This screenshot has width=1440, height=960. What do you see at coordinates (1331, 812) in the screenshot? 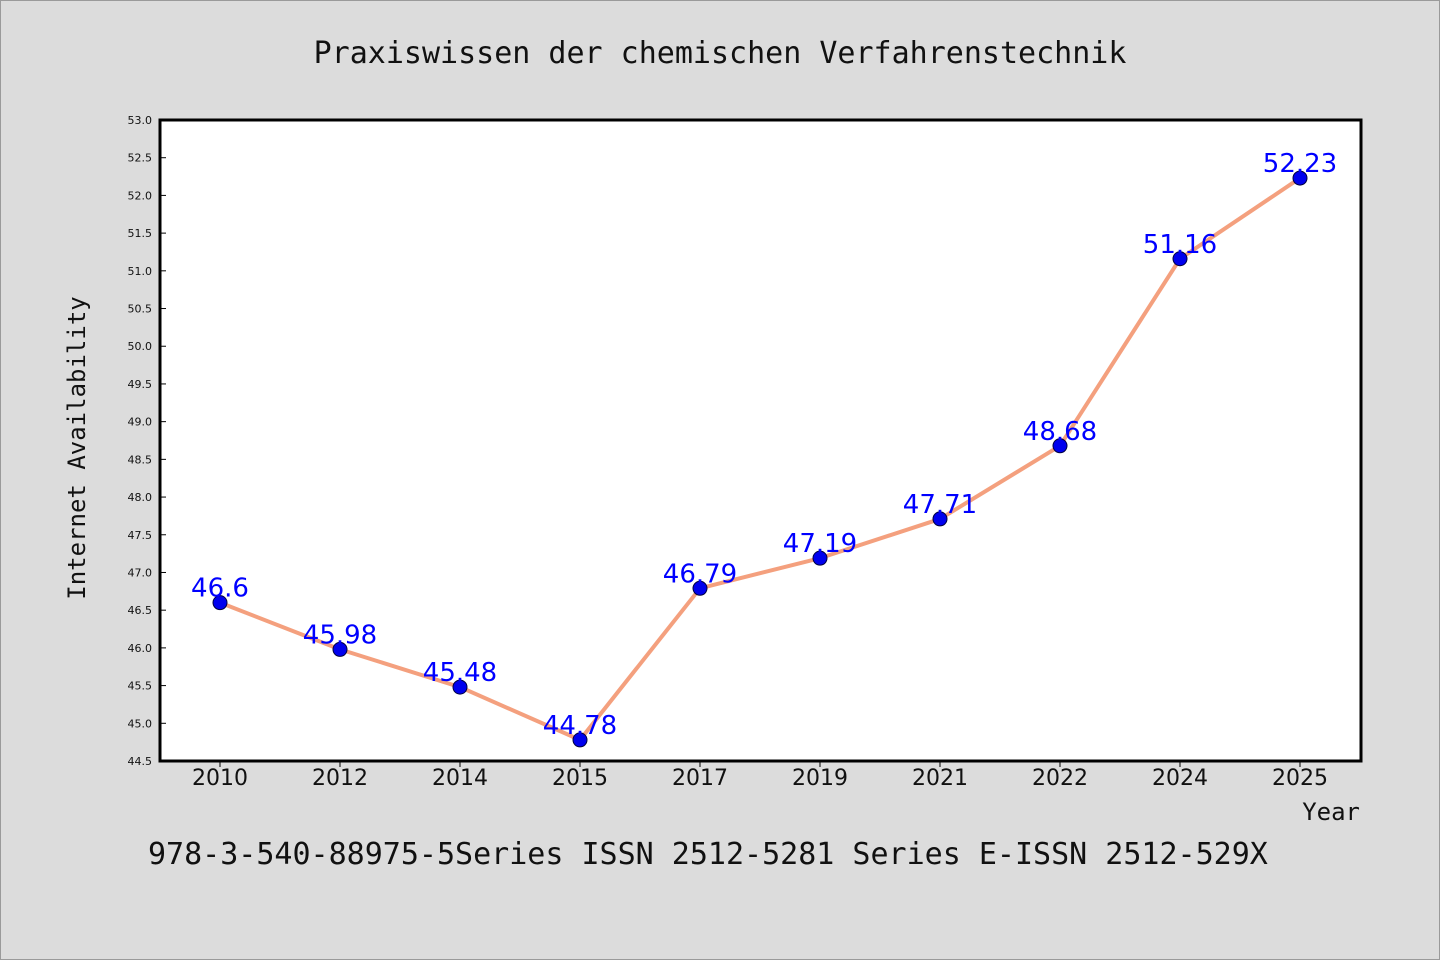
I see `x-axis-label: Year` at bounding box center [1331, 812].